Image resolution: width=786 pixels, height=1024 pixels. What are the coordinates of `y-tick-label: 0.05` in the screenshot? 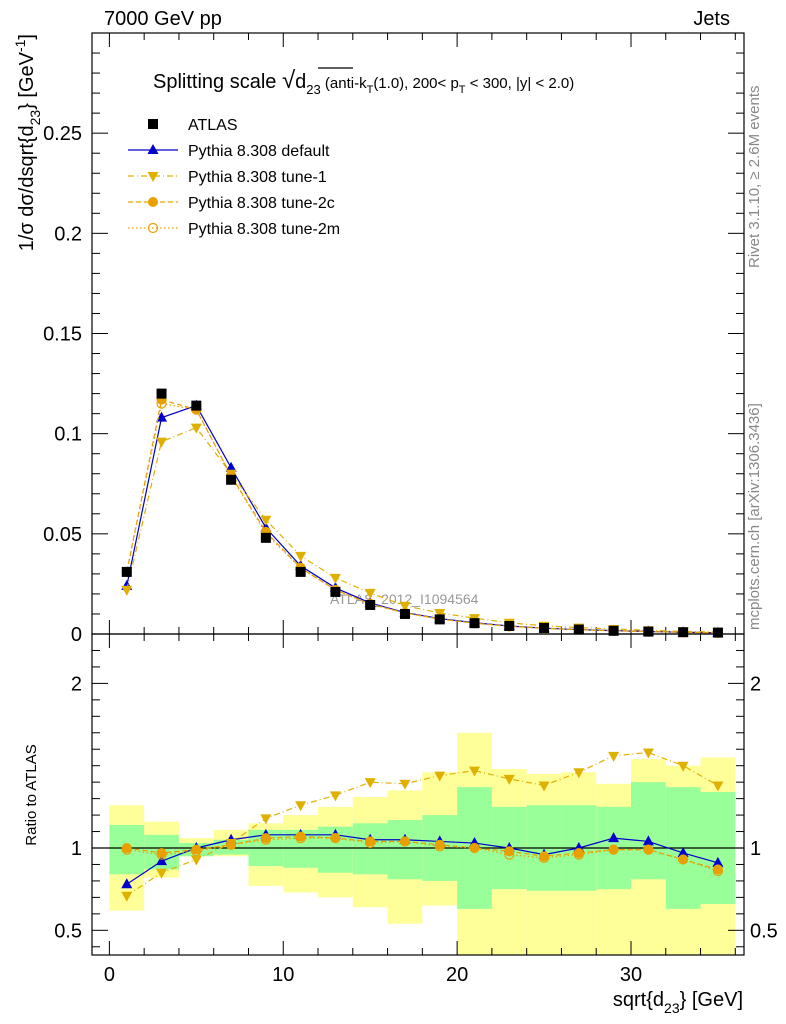 It's located at (62, 535).